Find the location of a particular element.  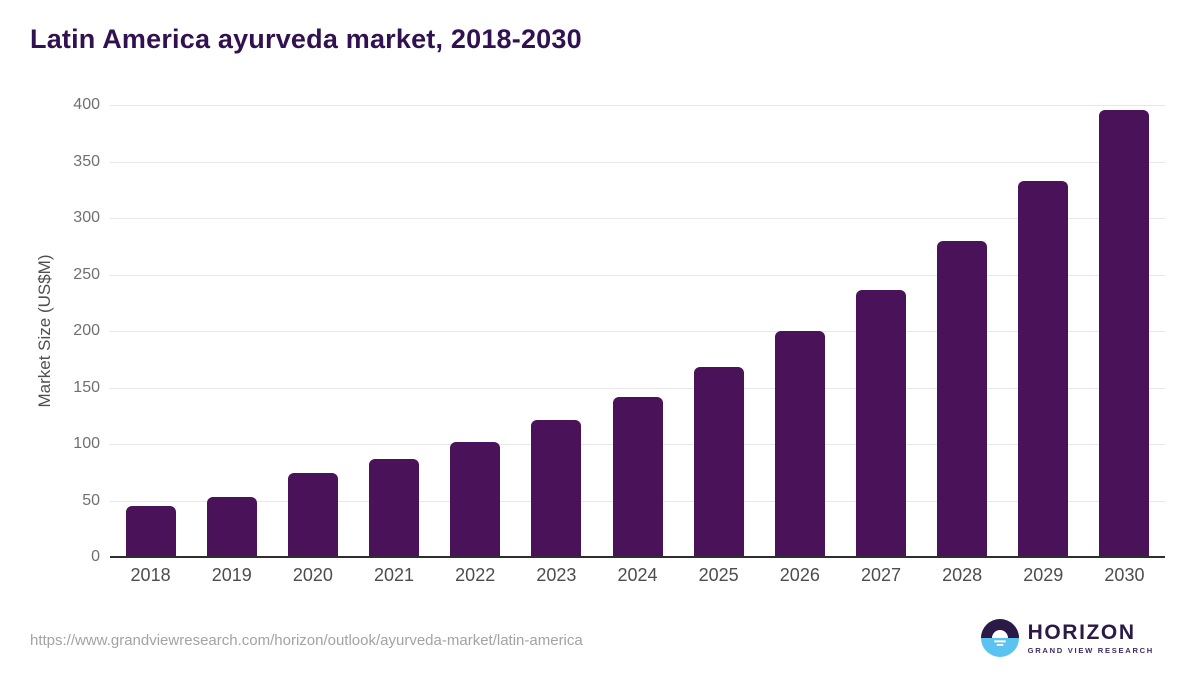

bar-2029 is located at coordinates (1043, 368).